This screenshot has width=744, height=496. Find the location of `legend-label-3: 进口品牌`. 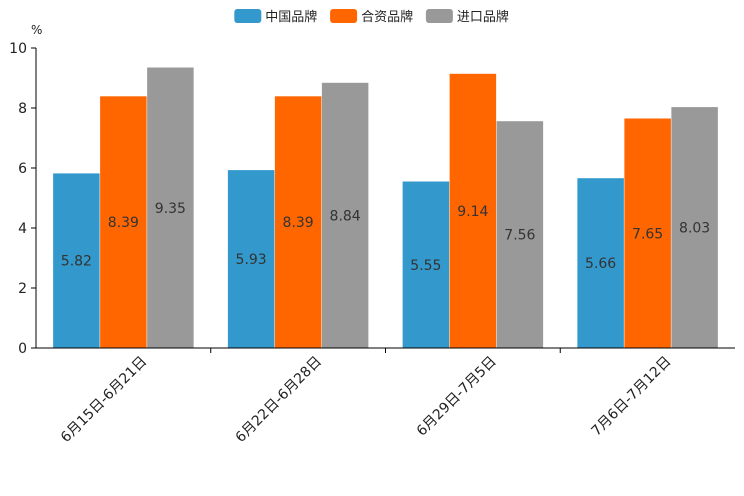

legend-label-3: 进口品牌 is located at coordinates (483, 17).